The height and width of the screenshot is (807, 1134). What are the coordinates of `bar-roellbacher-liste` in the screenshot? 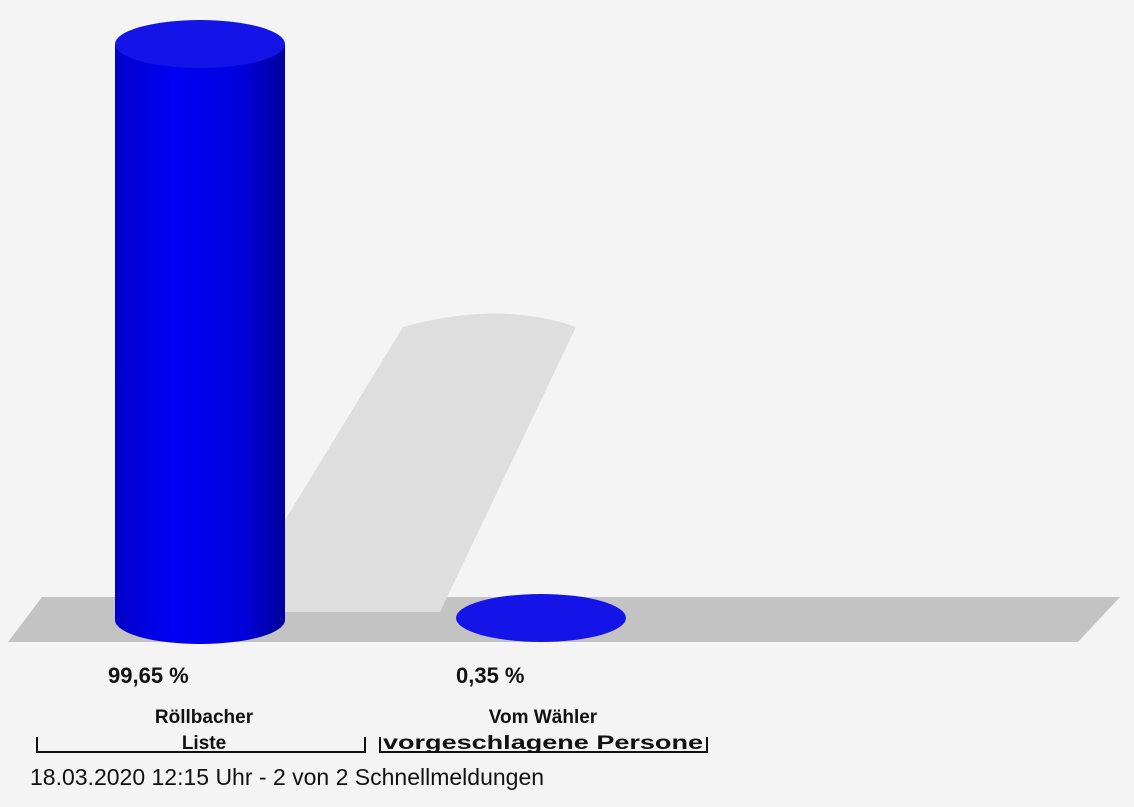 It's located at (200, 332).